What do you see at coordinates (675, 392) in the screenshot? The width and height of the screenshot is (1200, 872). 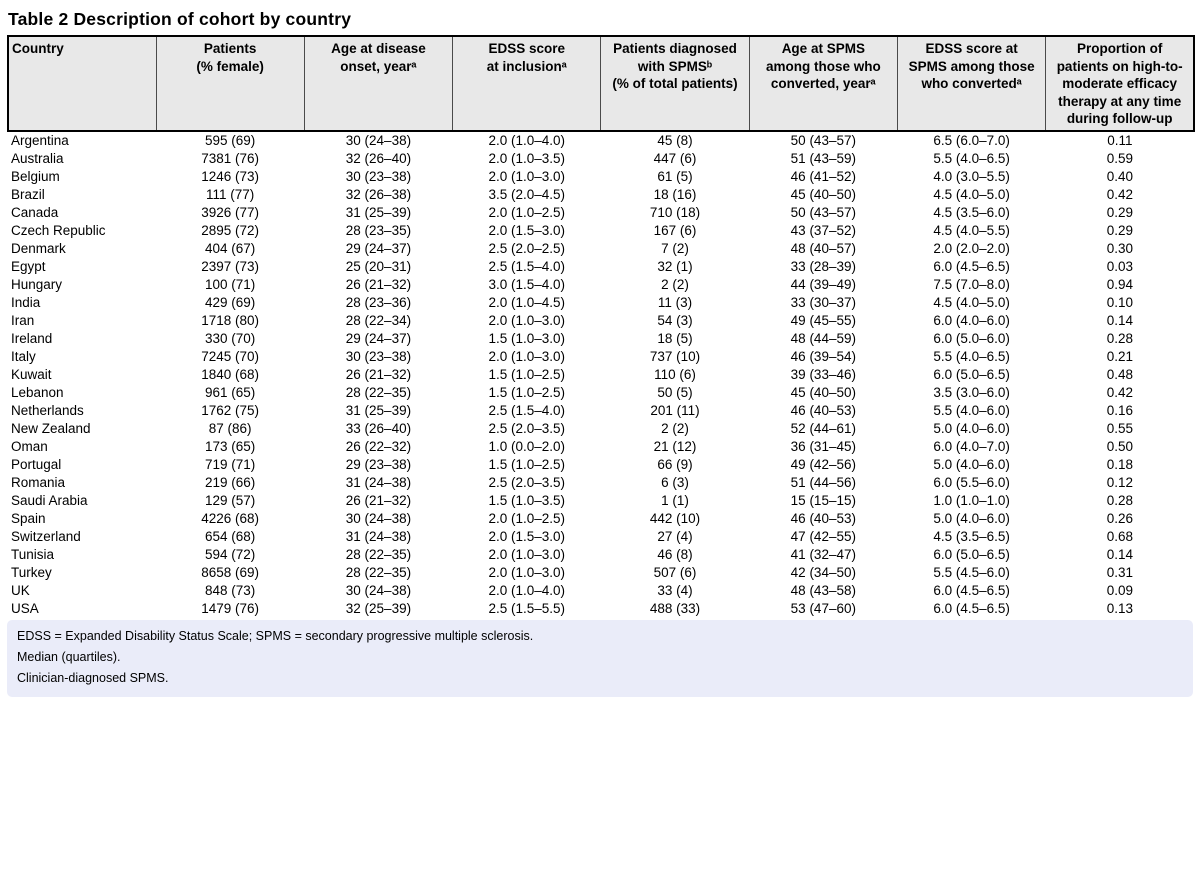 I see `spms_diagnosed-cell: 50 (5)` at bounding box center [675, 392].